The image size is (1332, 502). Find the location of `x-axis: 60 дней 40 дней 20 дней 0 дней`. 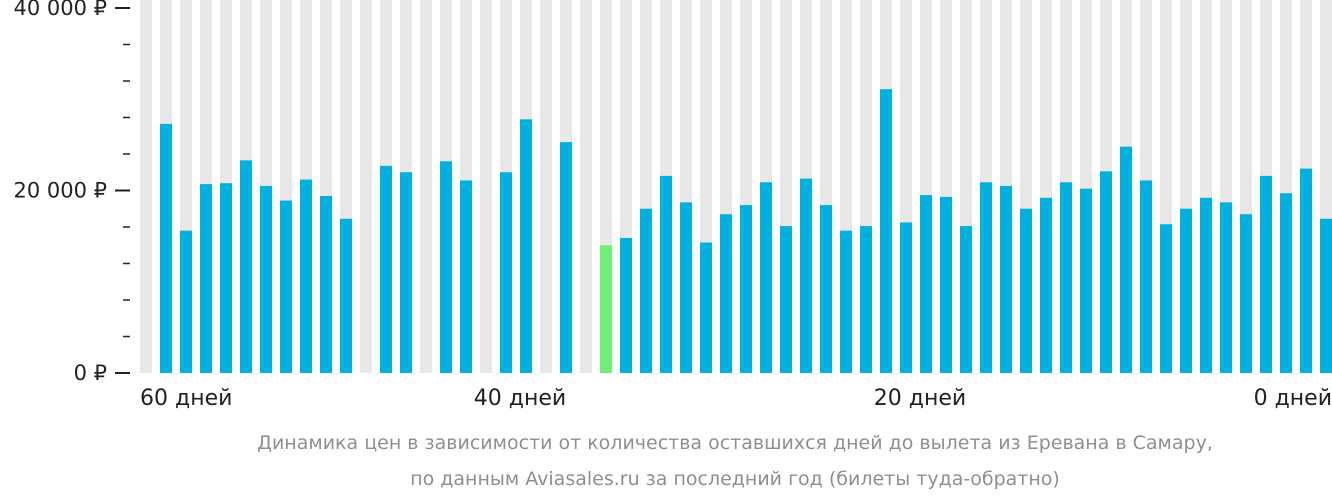

x-axis: 60 дней 40 дней 20 дней 0 дней is located at coordinates (736, 398).